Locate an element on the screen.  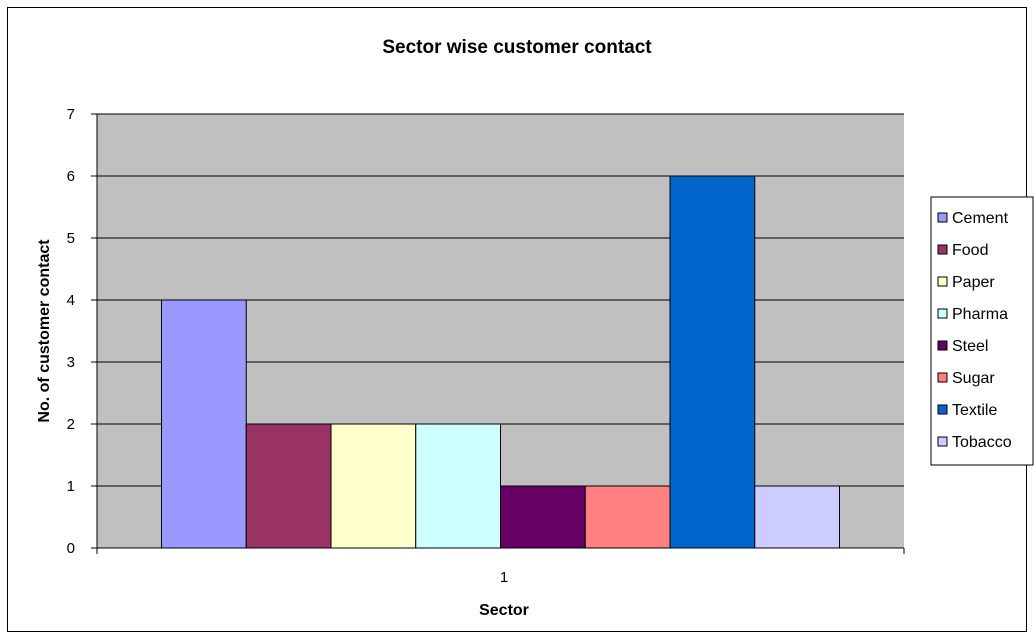
x-tick-label: 1 is located at coordinates (504, 577).